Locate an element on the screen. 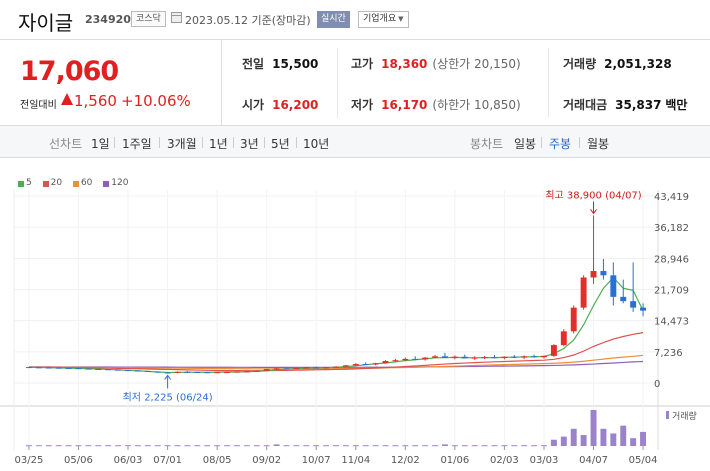 This screenshot has width=710, height=471. y-tick-label: 36,182 is located at coordinates (671, 228).